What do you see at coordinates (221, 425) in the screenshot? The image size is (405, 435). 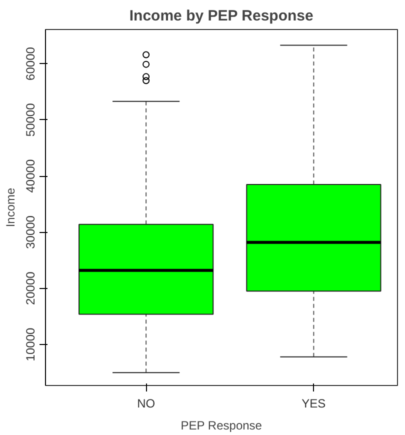 I see `x-axis-title: PEP Response` at bounding box center [221, 425].